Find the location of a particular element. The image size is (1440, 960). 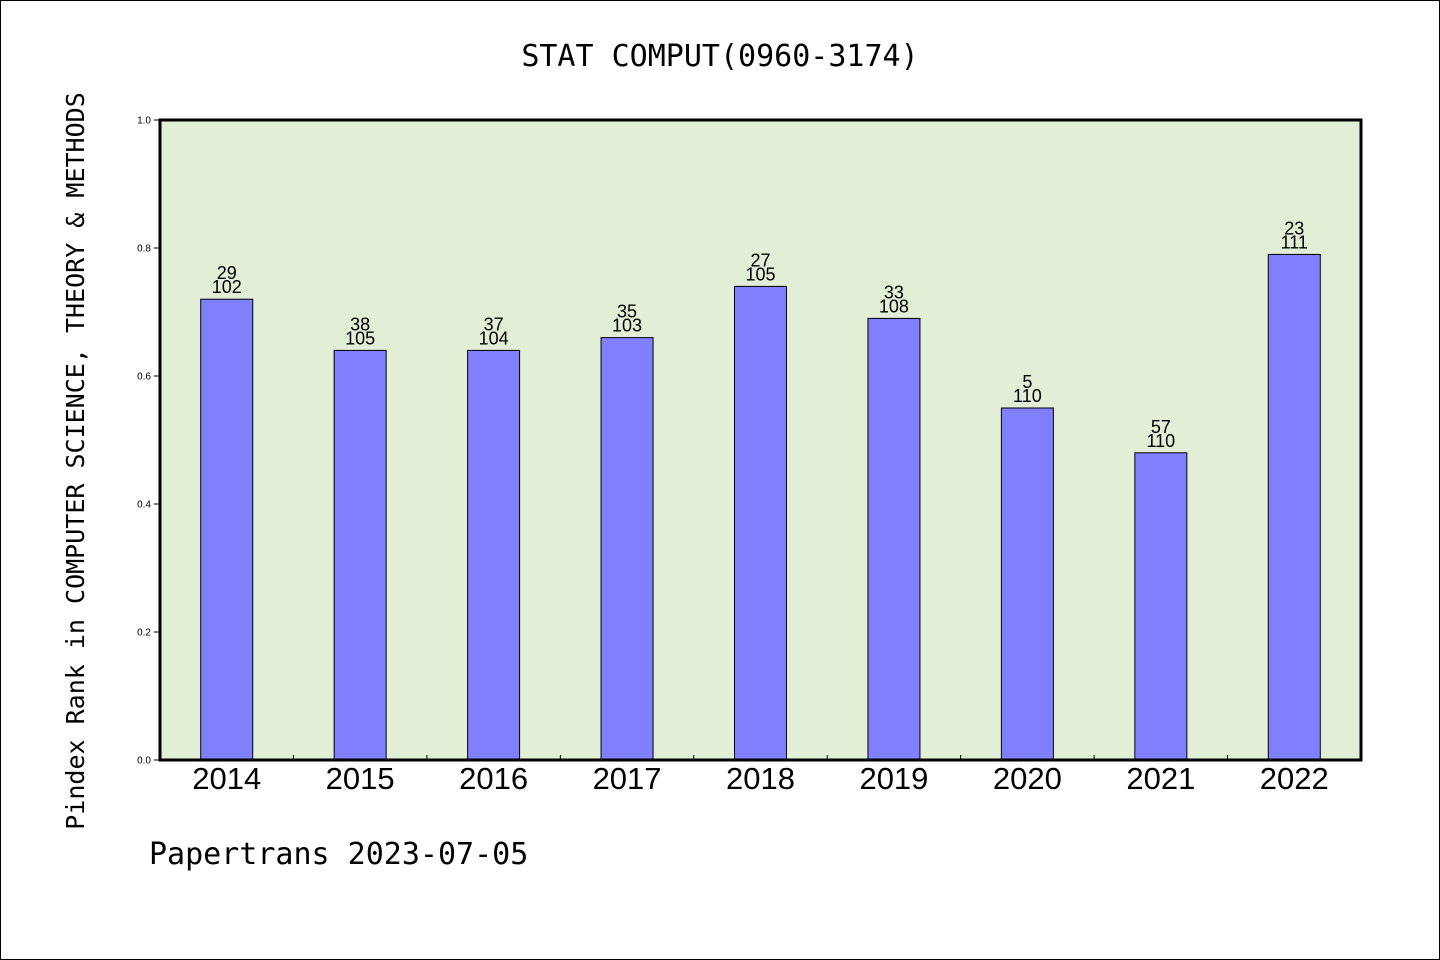

x-axis: 2014 2015 2016 2017 2018 2019 2020 2021 2022 is located at coordinates (760, 775).